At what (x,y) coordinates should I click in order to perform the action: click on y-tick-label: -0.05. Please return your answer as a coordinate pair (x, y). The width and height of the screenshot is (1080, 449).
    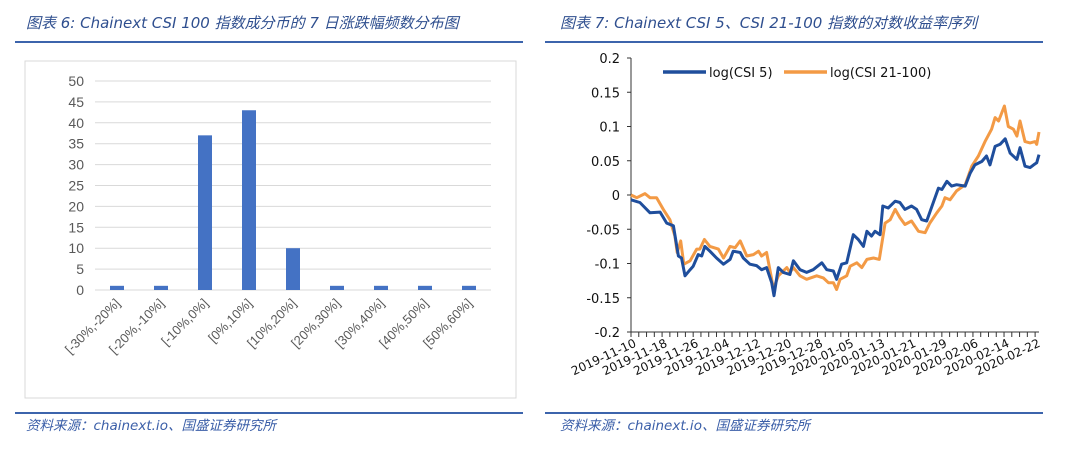
    Looking at the image, I should click on (603, 230).